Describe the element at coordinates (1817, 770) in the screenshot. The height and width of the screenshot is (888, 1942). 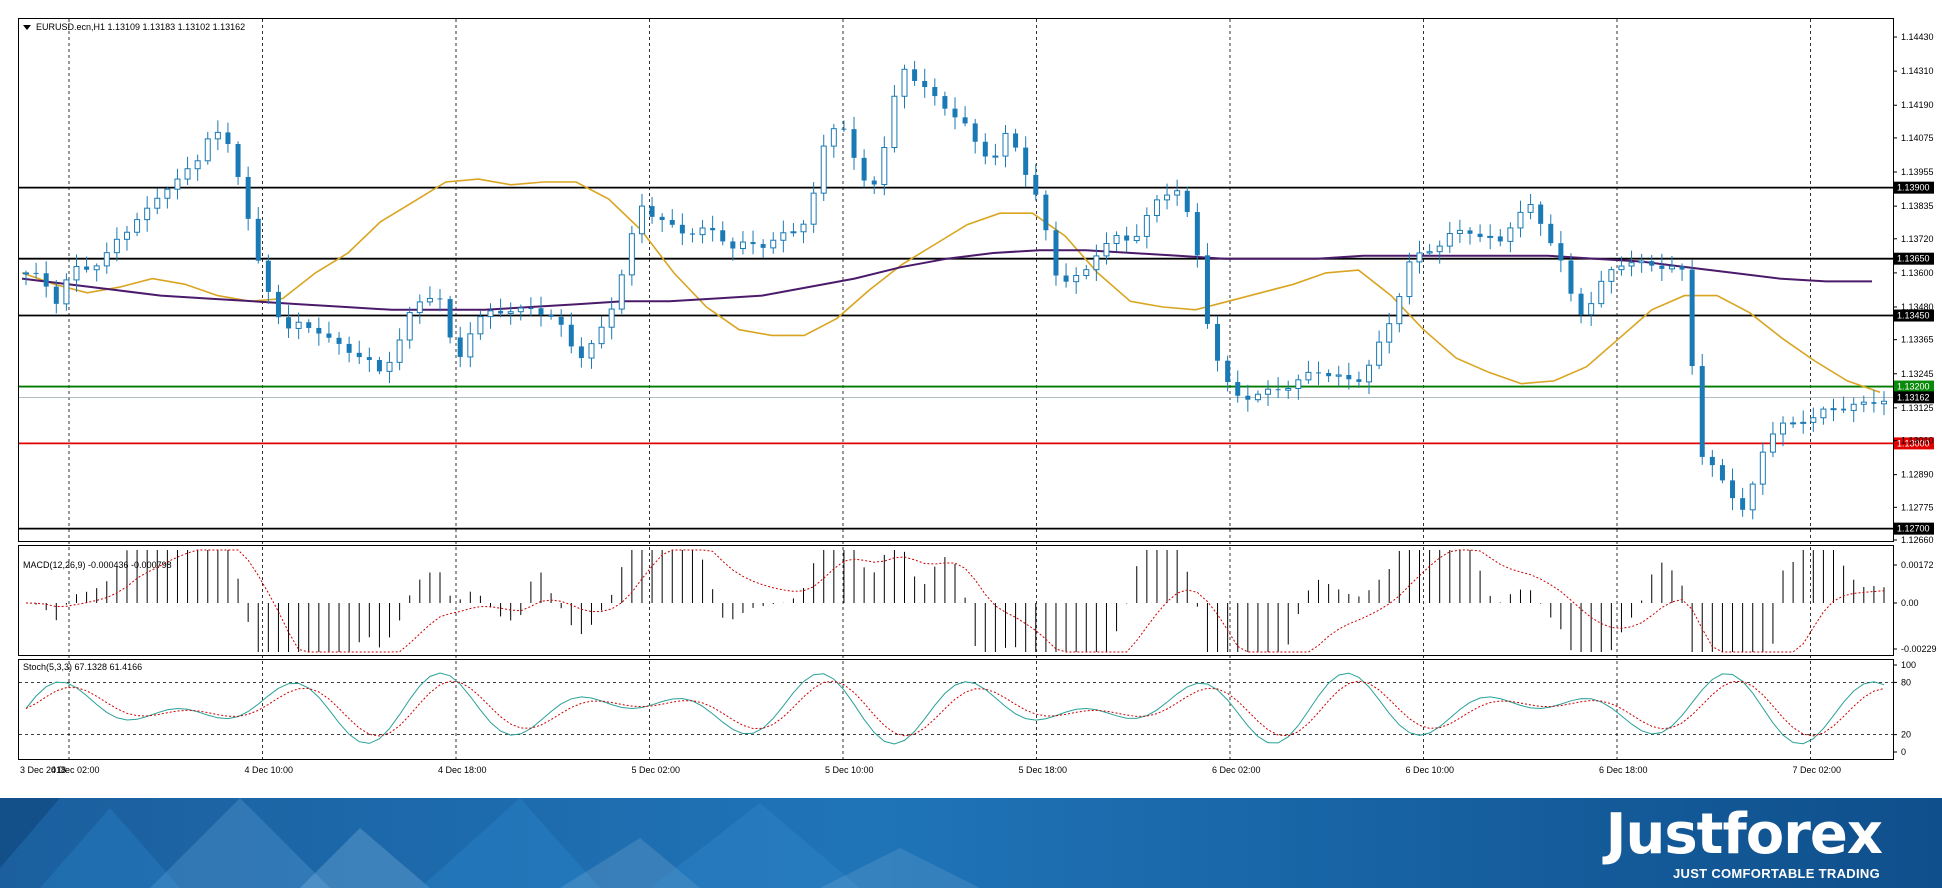
I see `time-label: 7 Dec 02:00` at that location.